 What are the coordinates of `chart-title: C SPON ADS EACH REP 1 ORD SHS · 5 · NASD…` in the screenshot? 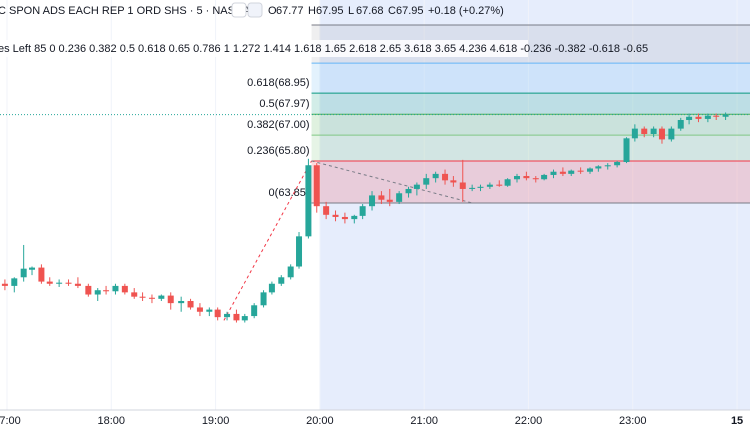 It's located at (129, 11).